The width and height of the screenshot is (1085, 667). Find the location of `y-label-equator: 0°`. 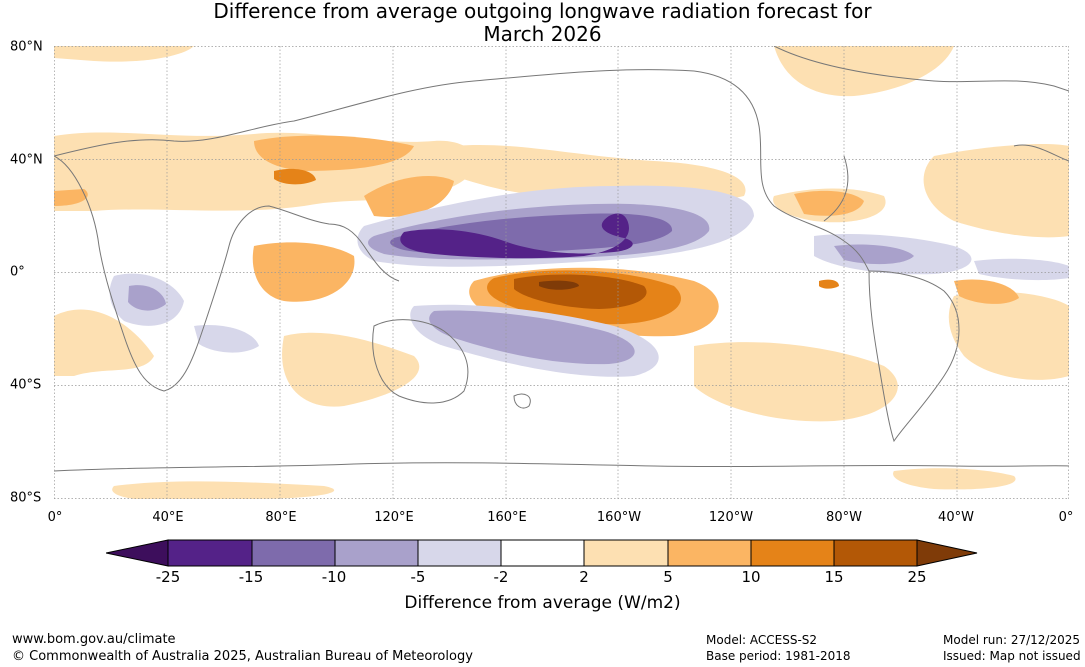

y-label-equator: 0° is located at coordinates (17, 272).